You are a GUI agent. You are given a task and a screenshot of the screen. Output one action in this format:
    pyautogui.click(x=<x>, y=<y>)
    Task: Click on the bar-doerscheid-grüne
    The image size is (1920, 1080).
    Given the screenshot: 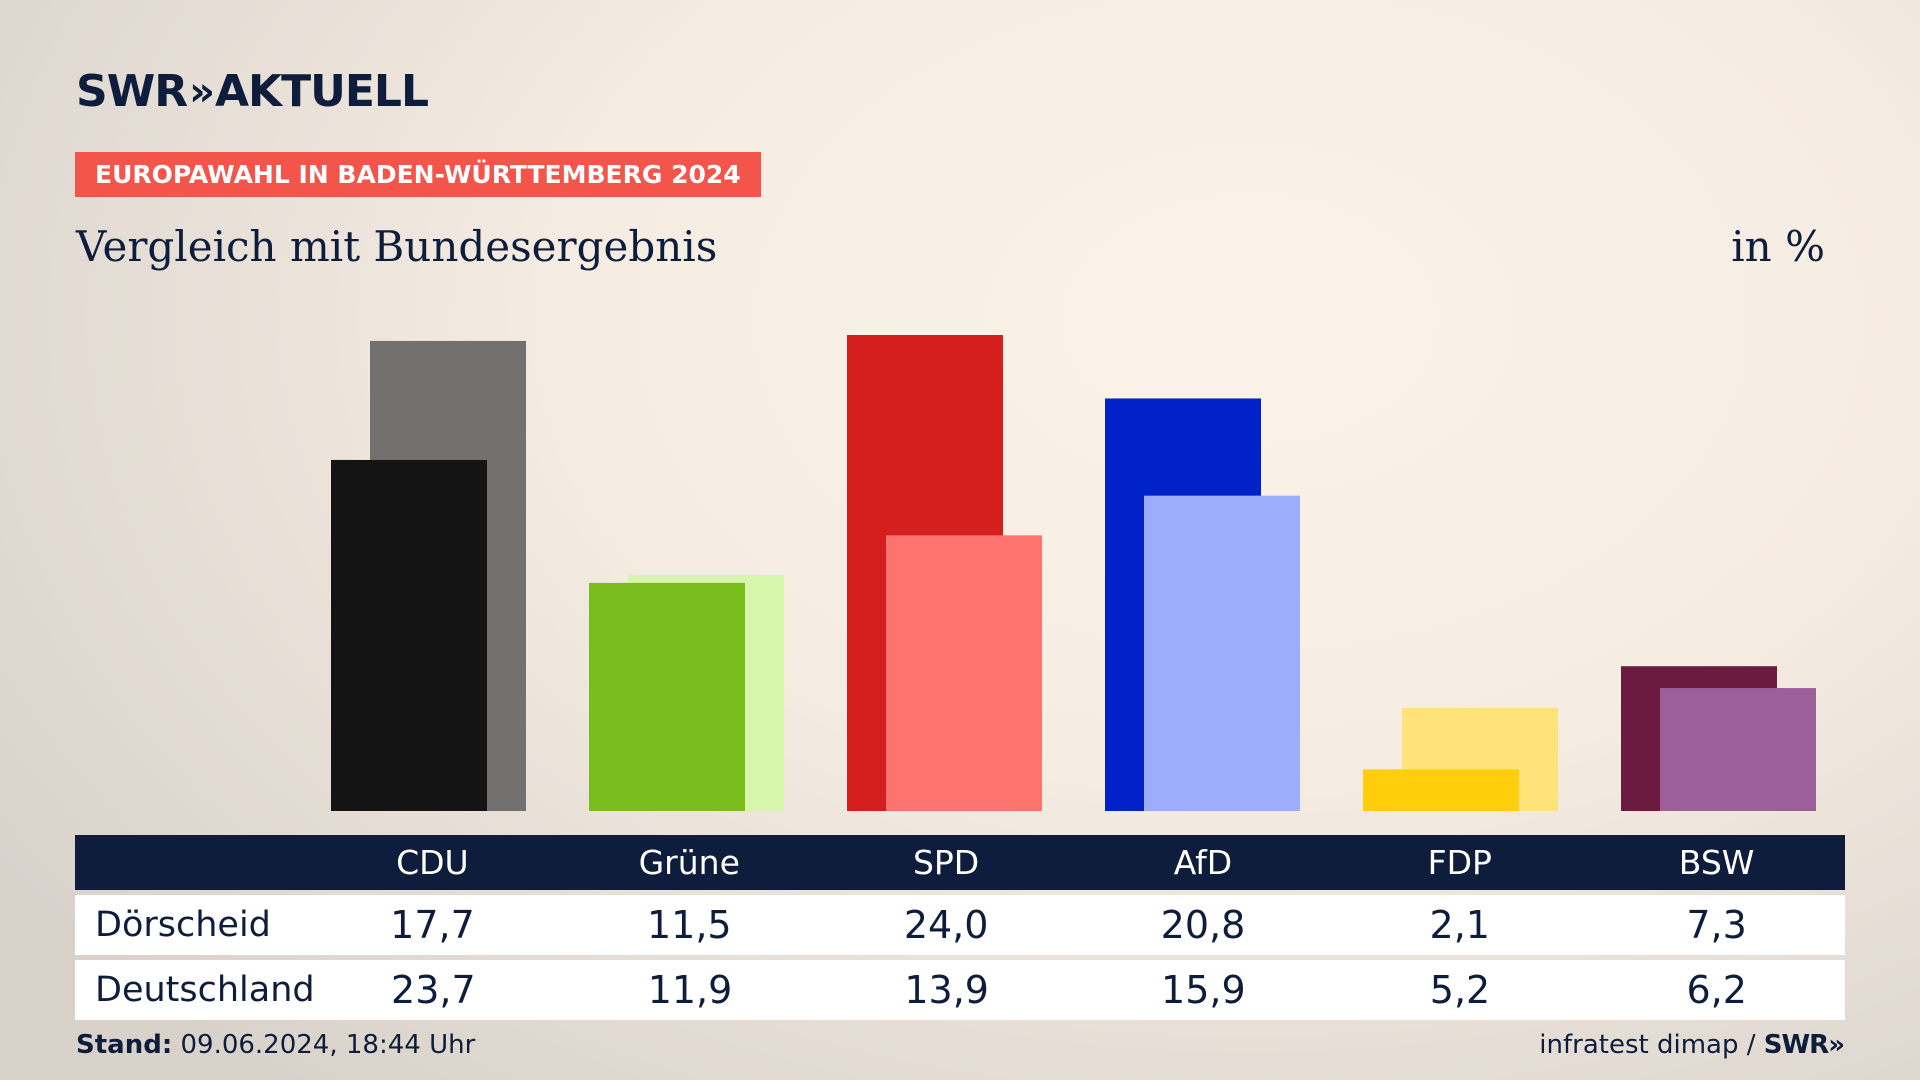 What is the action you would take?
    pyautogui.click(x=667, y=696)
    